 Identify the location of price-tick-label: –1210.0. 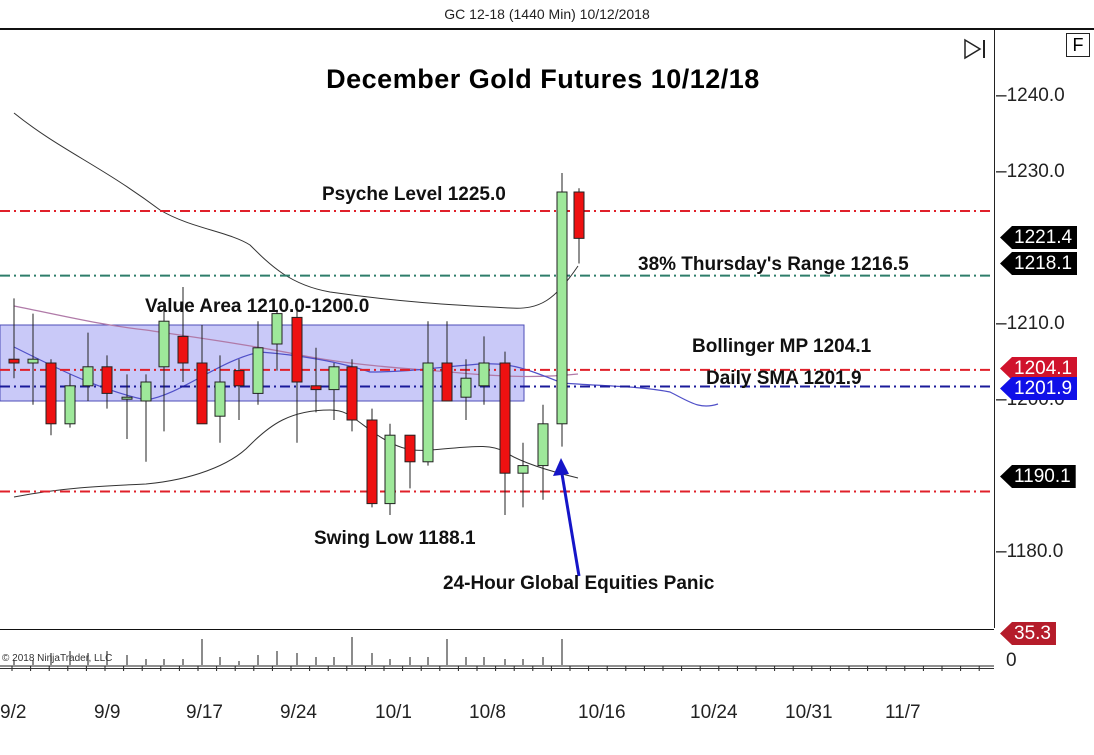
(1030, 323).